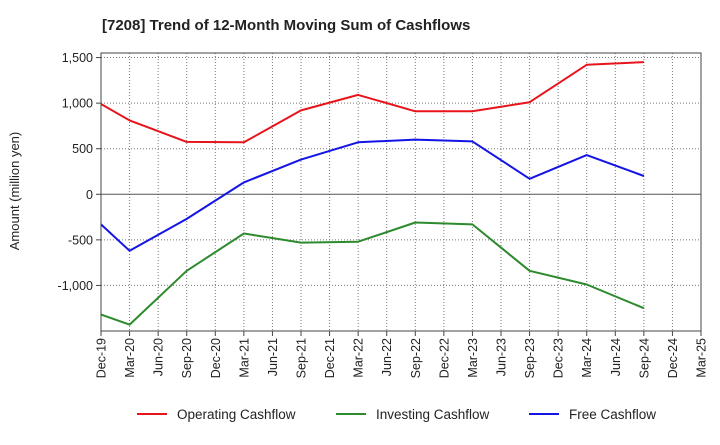 The height and width of the screenshot is (445, 720). I want to click on x-tick-label: Sep-24, so click(644, 358).